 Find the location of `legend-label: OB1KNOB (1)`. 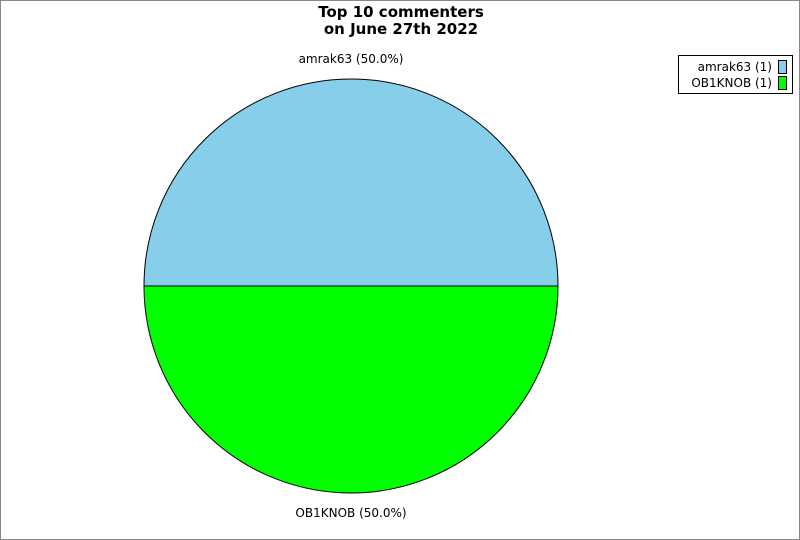

legend-label: OB1KNOB (1) is located at coordinates (731, 83).